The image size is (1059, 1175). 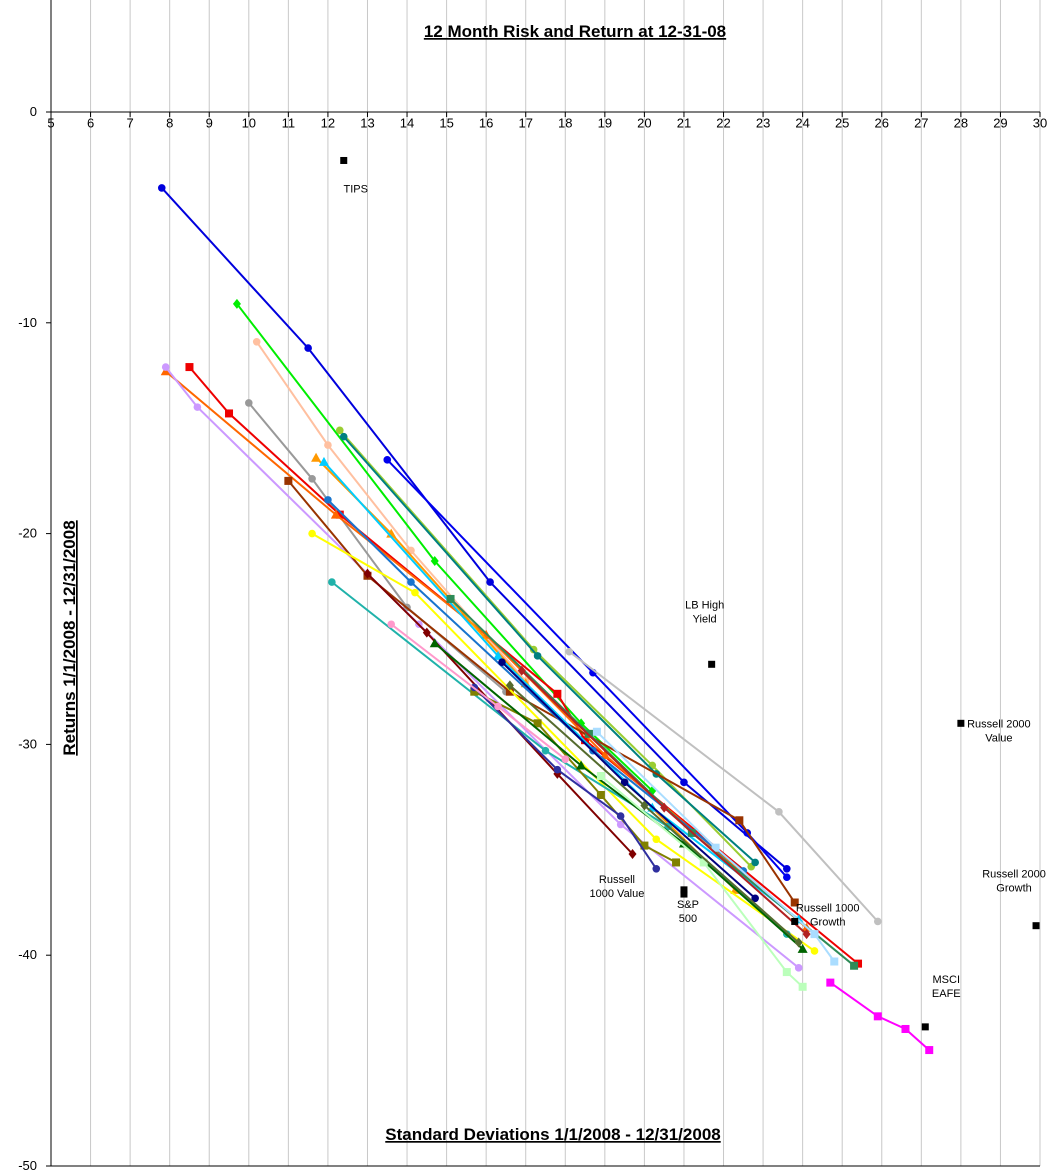 What do you see at coordinates (802, 122) in the screenshot?
I see `x-tick-label: 24` at bounding box center [802, 122].